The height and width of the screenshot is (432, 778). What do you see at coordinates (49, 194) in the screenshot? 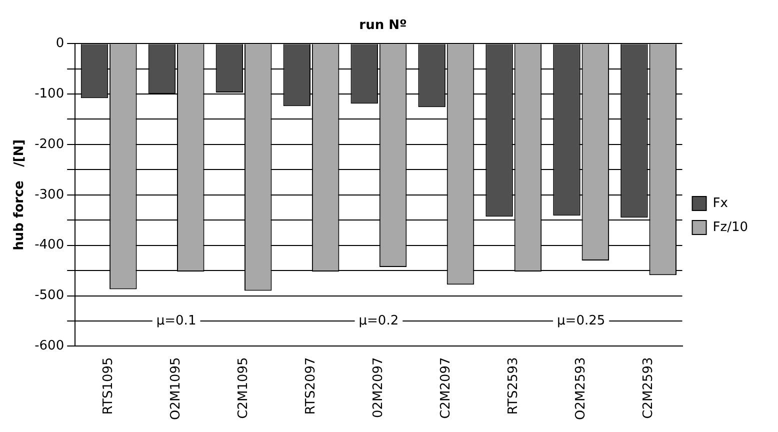
I see `y-tick-label: -300` at bounding box center [49, 194].